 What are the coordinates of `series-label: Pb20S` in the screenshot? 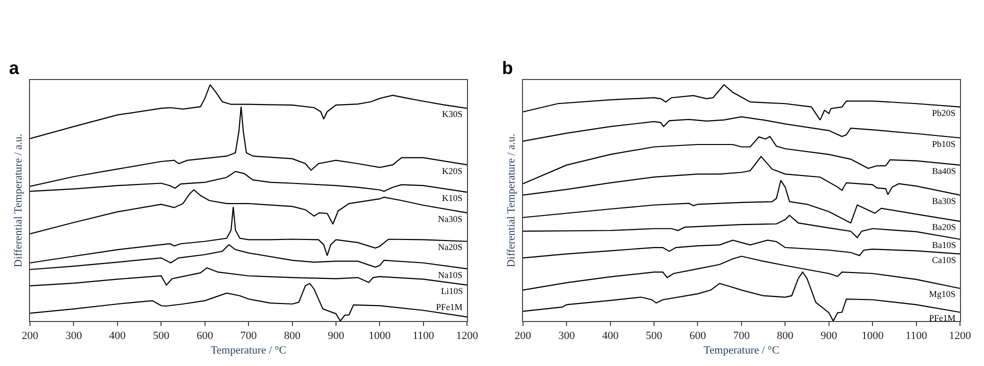 It's located at (944, 113).